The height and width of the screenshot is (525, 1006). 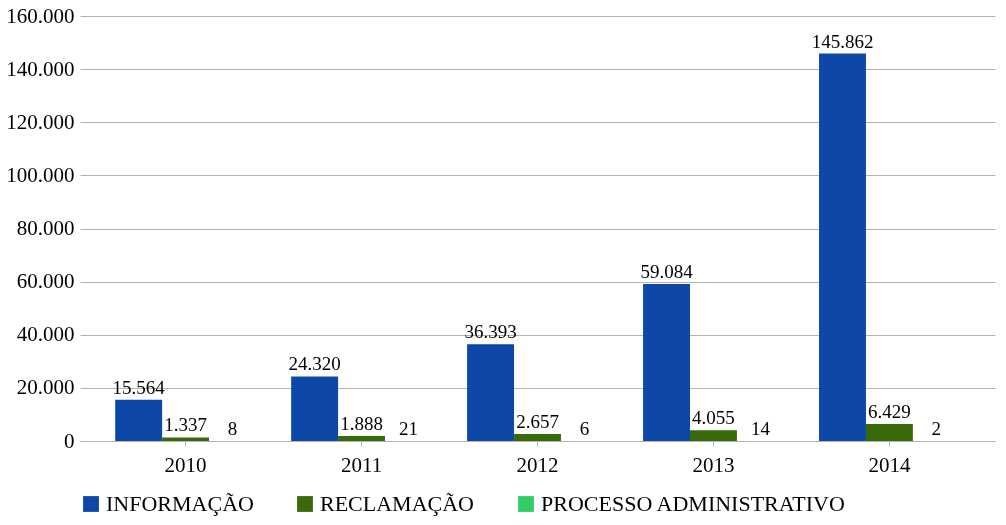 What do you see at coordinates (537, 464) in the screenshot?
I see `x-tick-label: 2012` at bounding box center [537, 464].